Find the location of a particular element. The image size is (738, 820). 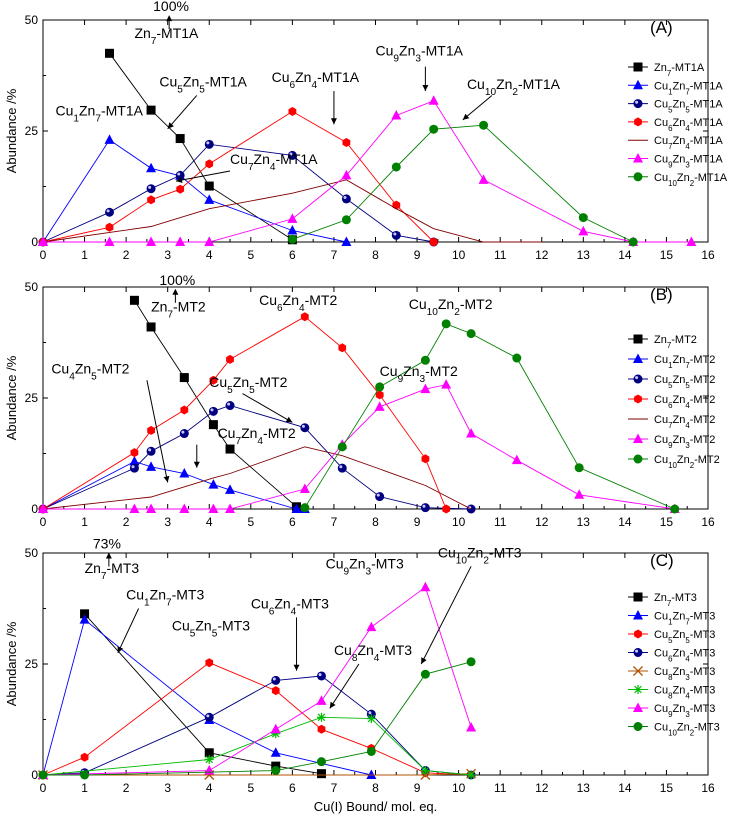

y-tick-label: 50 is located at coordinates (32, 20).